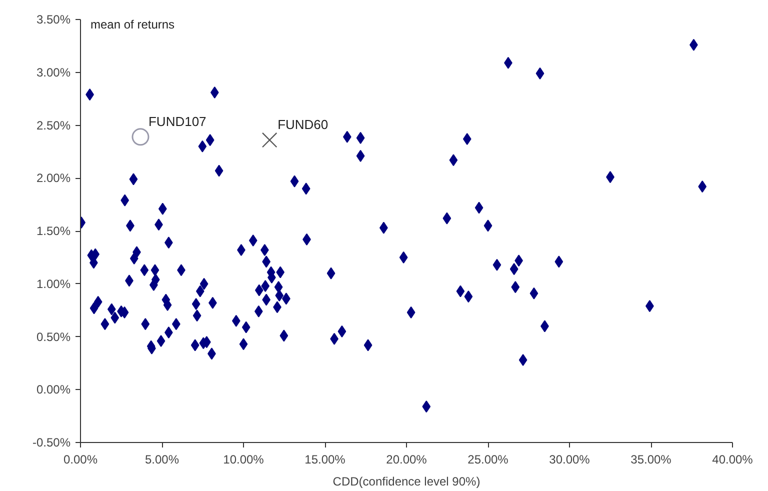 Image resolution: width=768 pixels, height=491 pixels. Describe the element at coordinates (132, 25) in the screenshot. I see `y-axis-title: mean of returns` at that location.